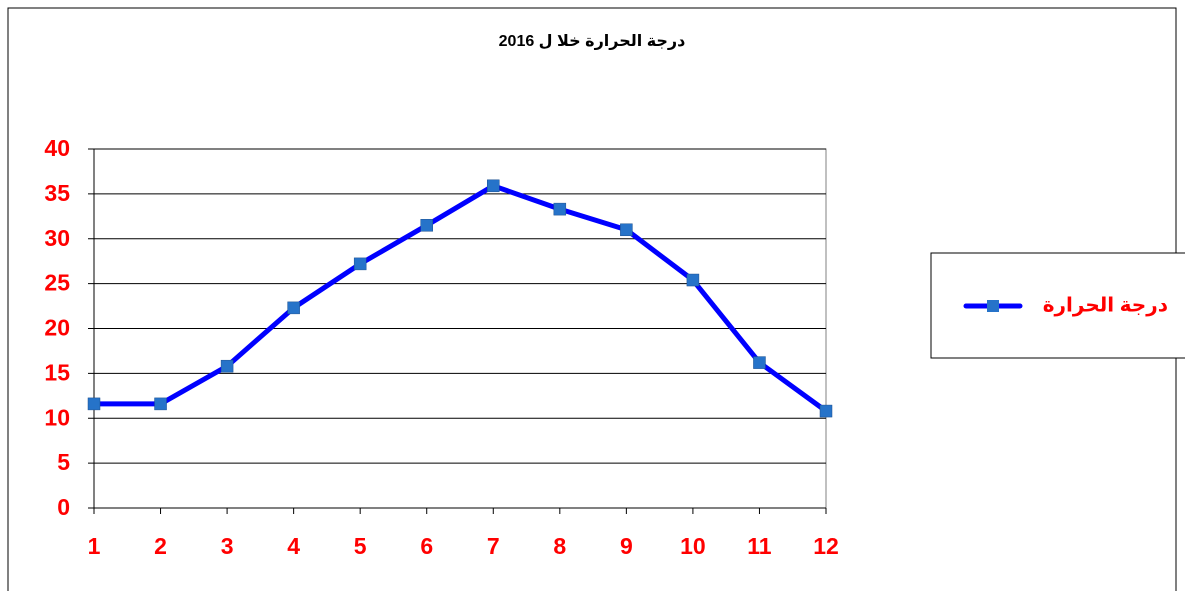 The width and height of the screenshot is (1185, 591). What do you see at coordinates (160, 546) in the screenshot?
I see `x-tick-label: 2` at bounding box center [160, 546].